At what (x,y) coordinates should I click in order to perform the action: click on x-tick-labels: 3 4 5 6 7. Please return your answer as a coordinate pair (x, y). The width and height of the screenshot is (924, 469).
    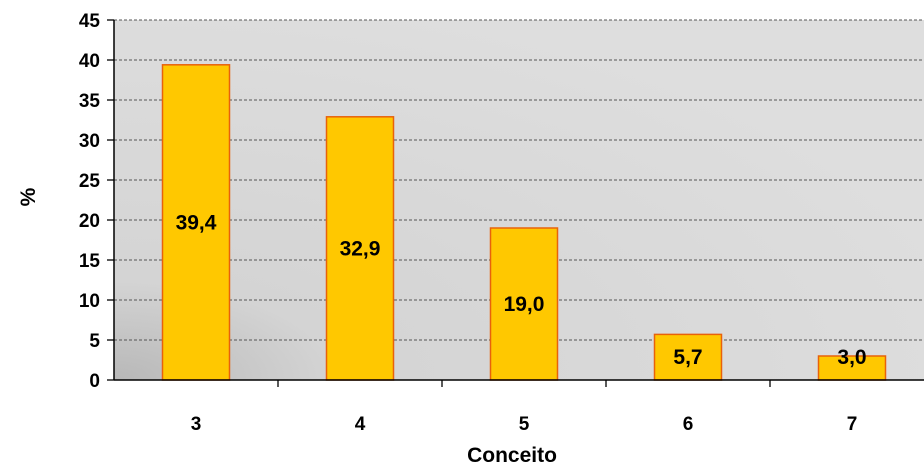
    Looking at the image, I should click on (524, 424).